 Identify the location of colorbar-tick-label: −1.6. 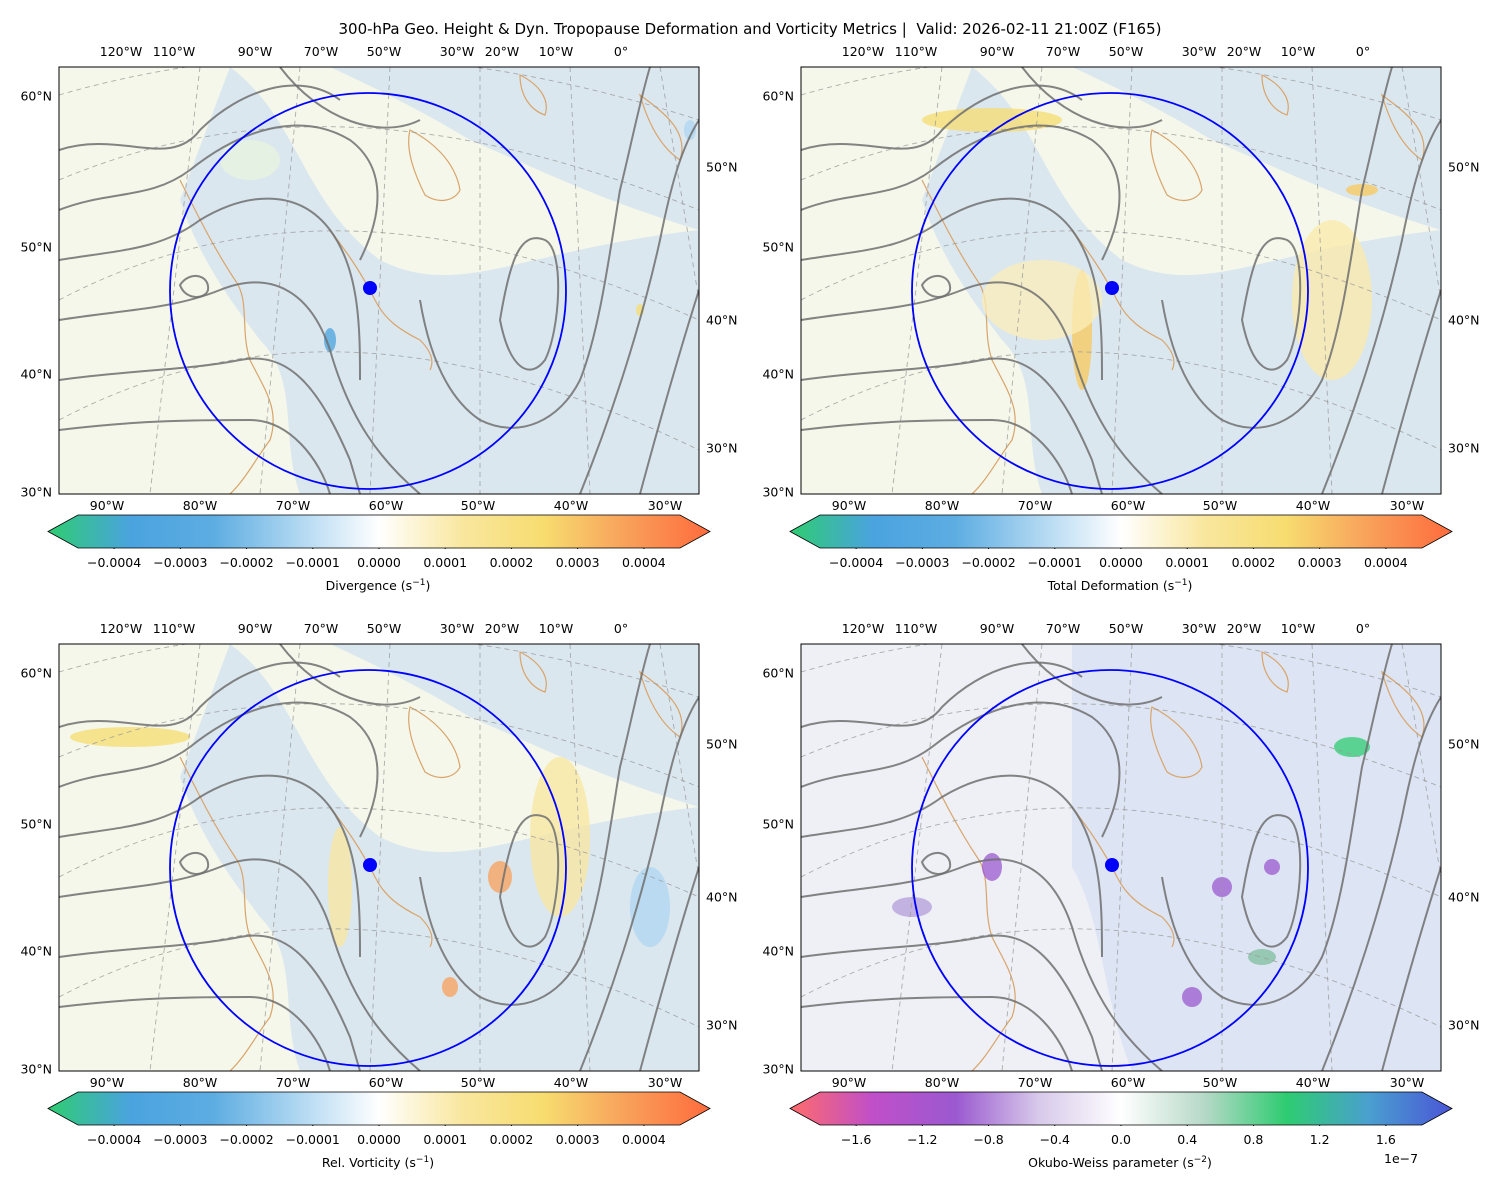
(856, 1139).